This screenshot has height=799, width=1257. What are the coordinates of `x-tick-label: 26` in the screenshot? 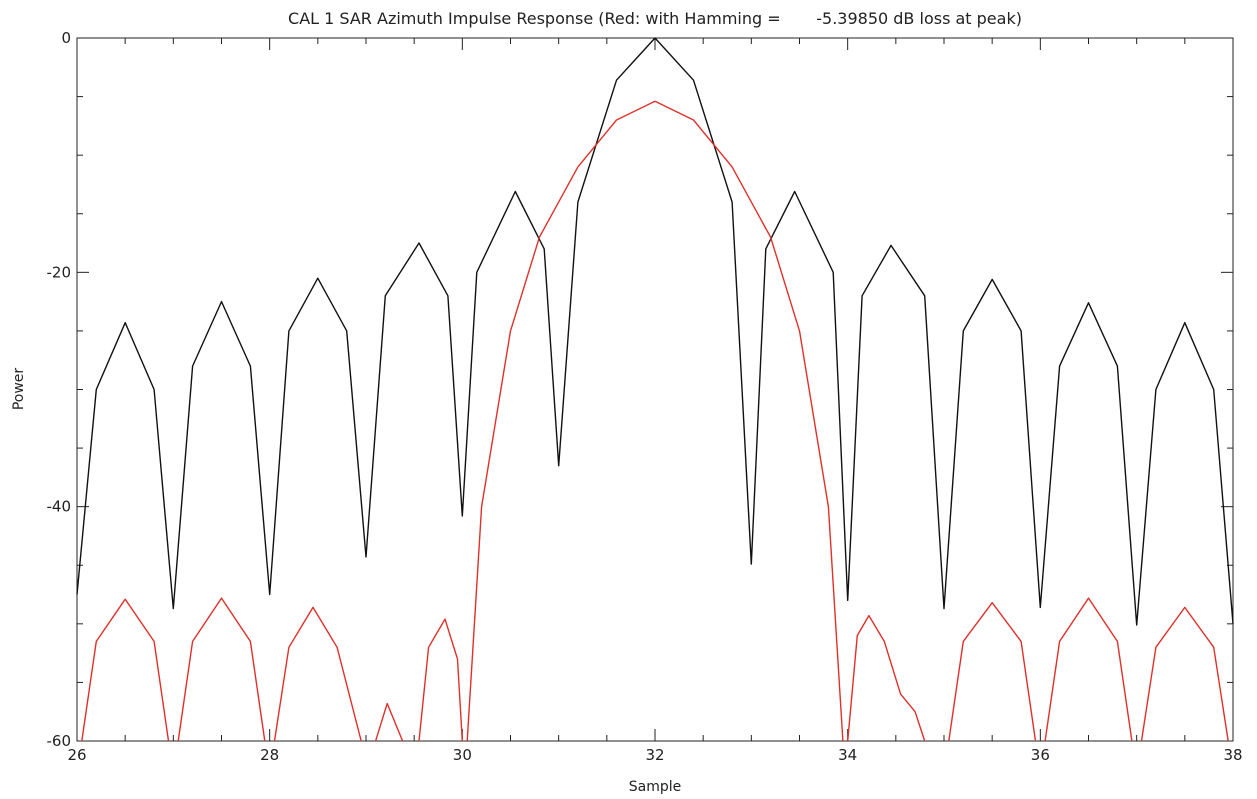 It's located at (76, 755).